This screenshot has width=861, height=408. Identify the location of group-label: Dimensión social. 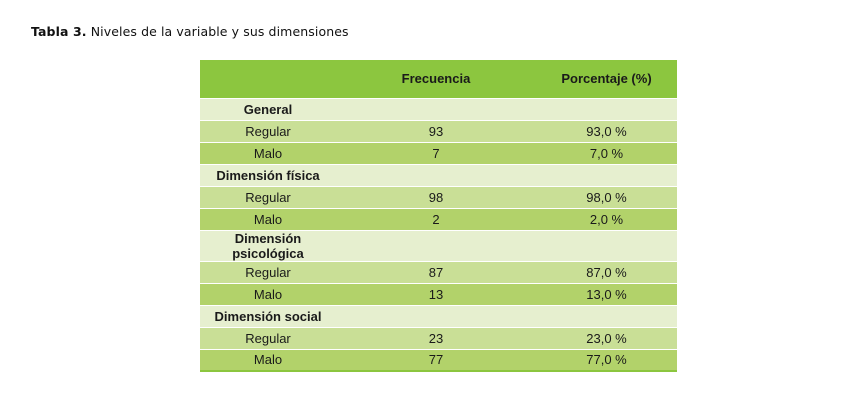
(268, 316).